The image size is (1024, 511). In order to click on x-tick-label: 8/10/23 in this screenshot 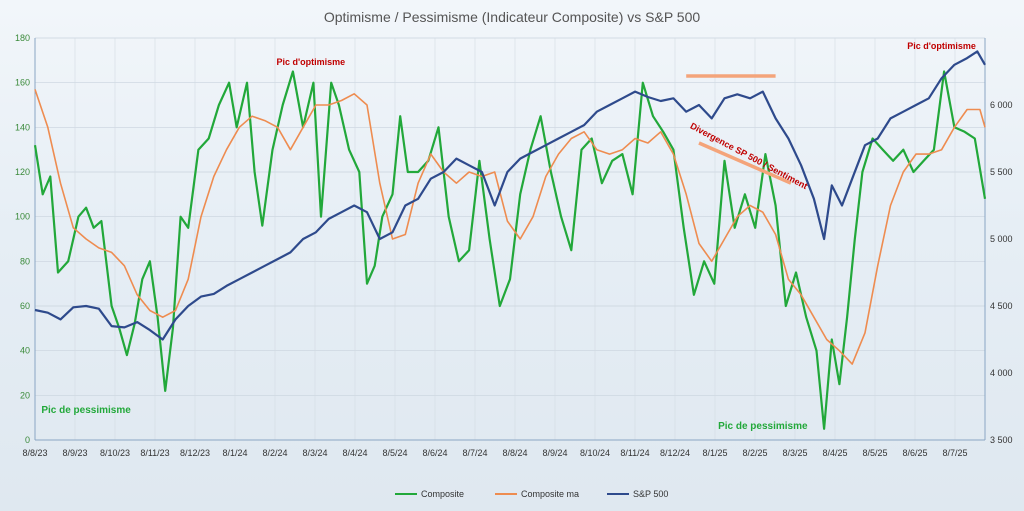, I will do `click(115, 453)`.